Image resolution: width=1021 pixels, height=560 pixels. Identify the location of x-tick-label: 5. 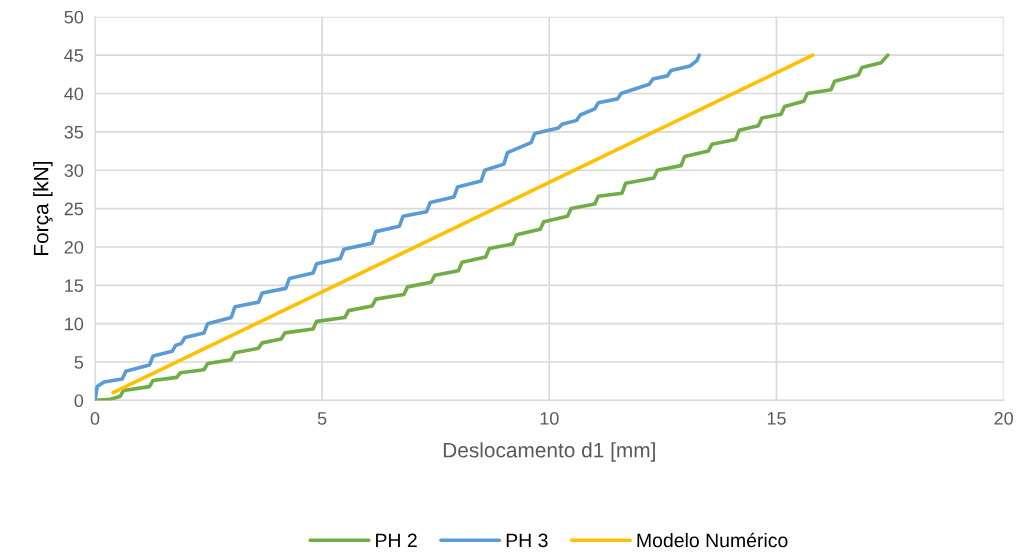
(322, 418).